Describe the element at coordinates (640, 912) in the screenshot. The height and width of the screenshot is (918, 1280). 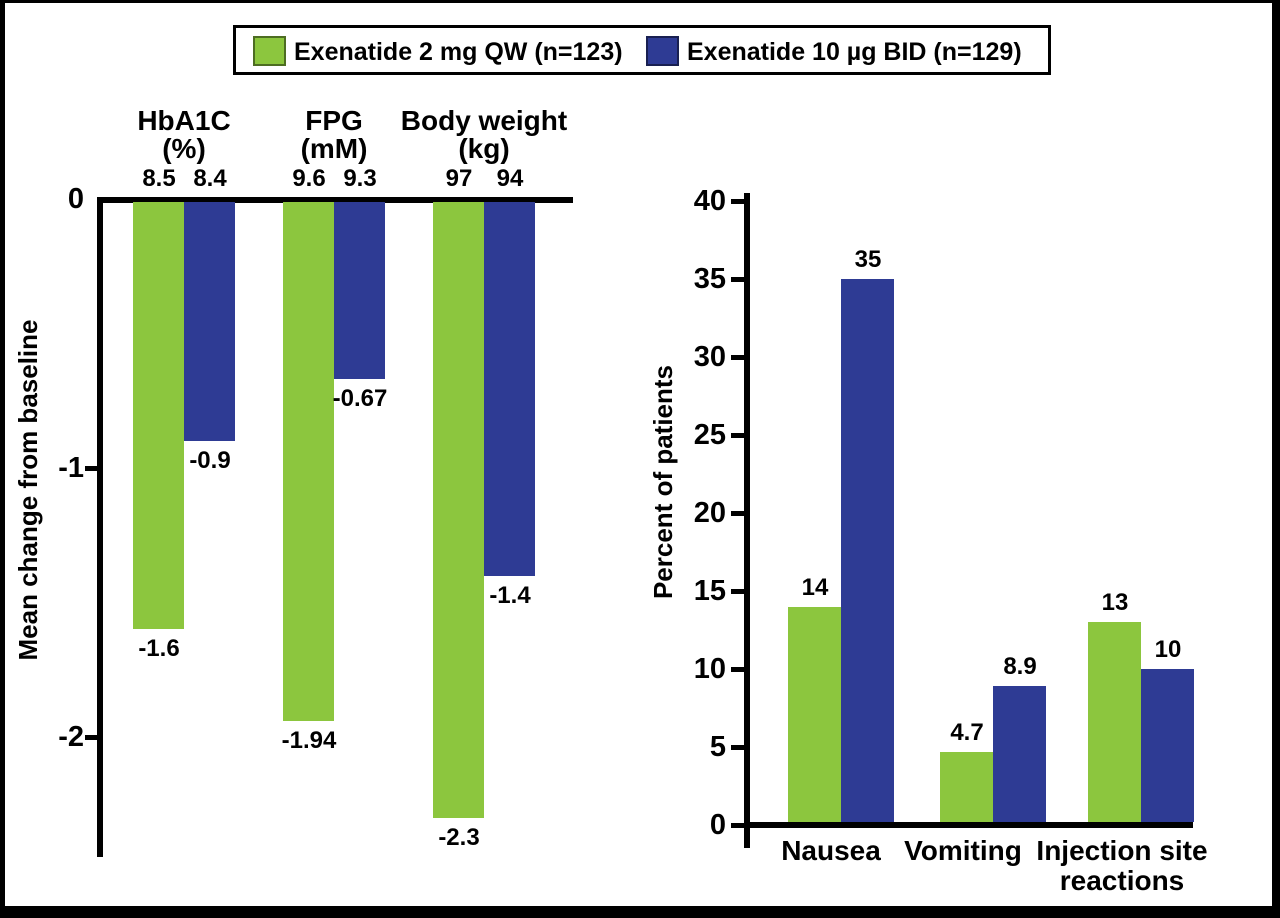
I see `frame-border-bottom` at that location.